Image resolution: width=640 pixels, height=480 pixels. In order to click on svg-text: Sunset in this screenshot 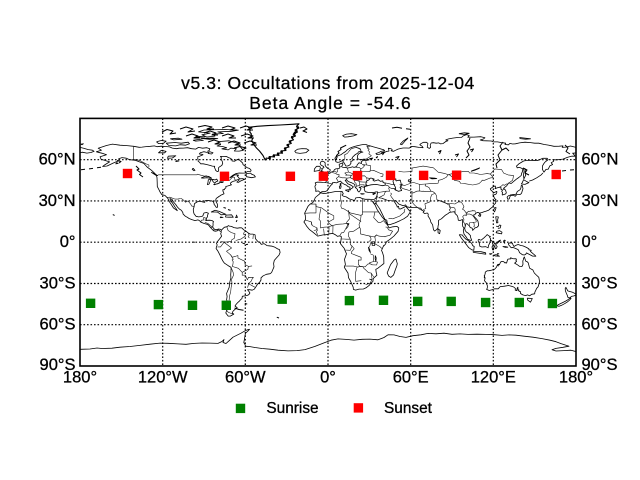, I will do `click(408, 408)`.